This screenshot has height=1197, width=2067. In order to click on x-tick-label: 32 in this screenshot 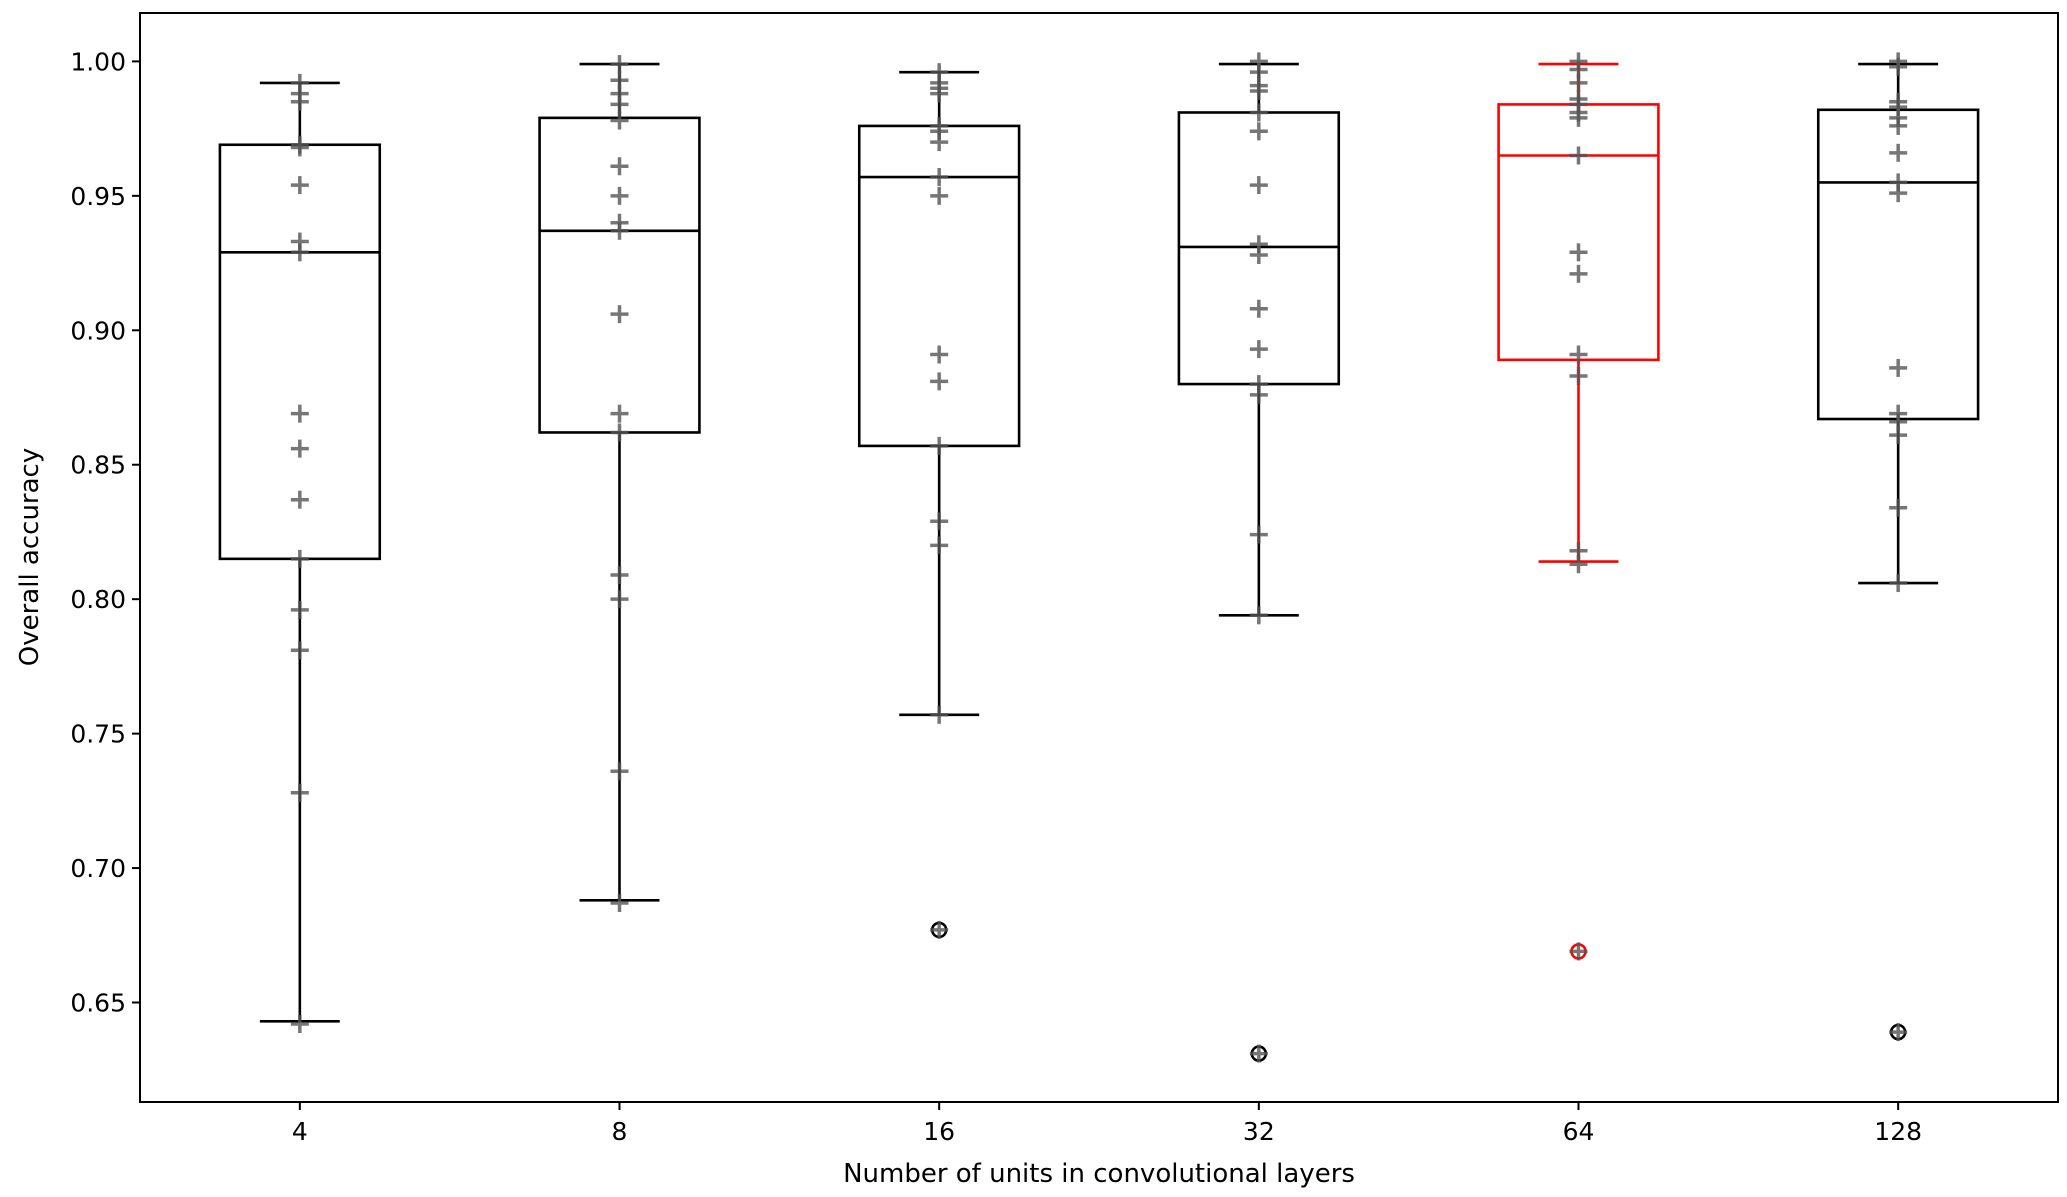, I will do `click(1259, 1131)`.